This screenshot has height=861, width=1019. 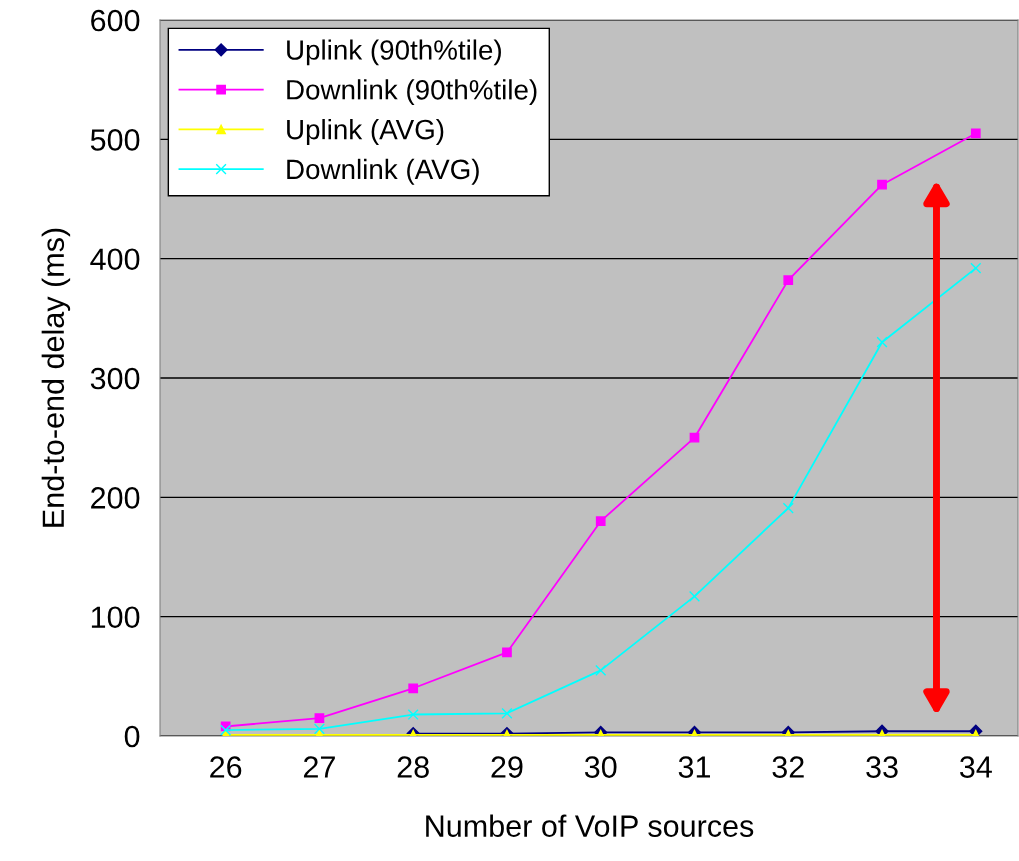 I want to click on y-tick-label: 0, so click(x=132, y=736).